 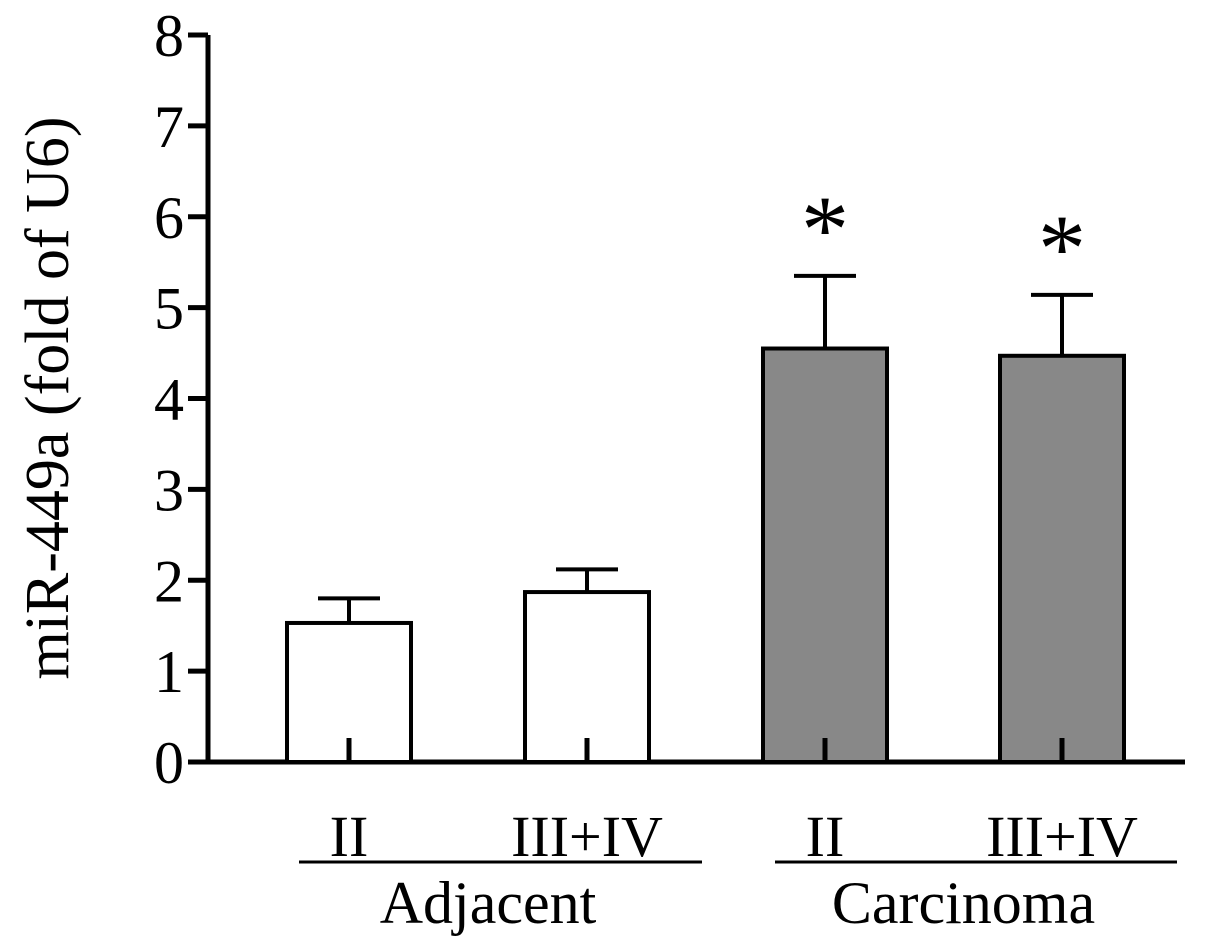 I want to click on y-tick-label: 0, so click(x=169, y=763).